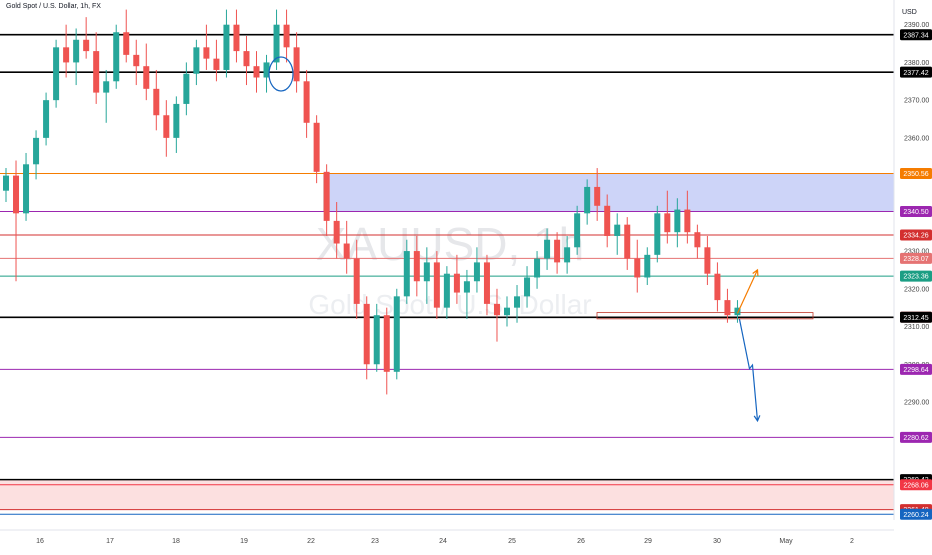 This screenshot has width=932, height=555. I want to click on svg-text: 2312.45, so click(915, 318).